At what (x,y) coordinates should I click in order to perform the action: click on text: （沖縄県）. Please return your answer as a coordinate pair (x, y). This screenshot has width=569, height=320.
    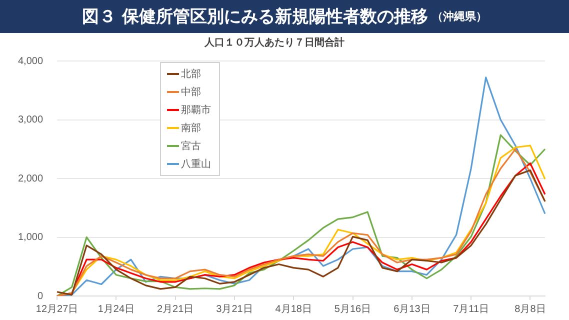
    Looking at the image, I should click on (459, 16).